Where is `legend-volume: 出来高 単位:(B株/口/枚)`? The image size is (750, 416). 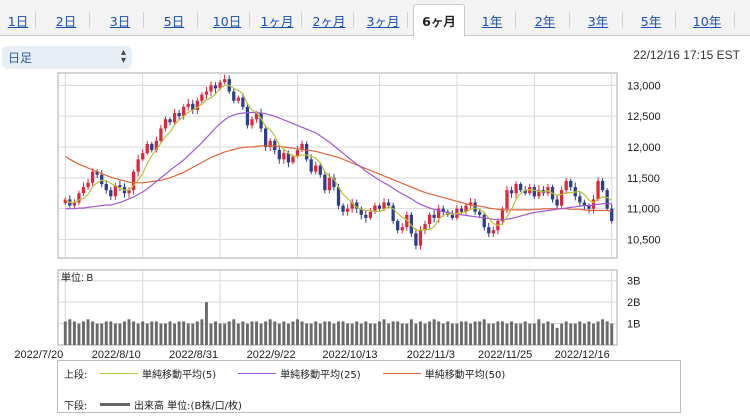
legend-volume: 出来高 単位:(B株/口/枚) is located at coordinates (171, 404).